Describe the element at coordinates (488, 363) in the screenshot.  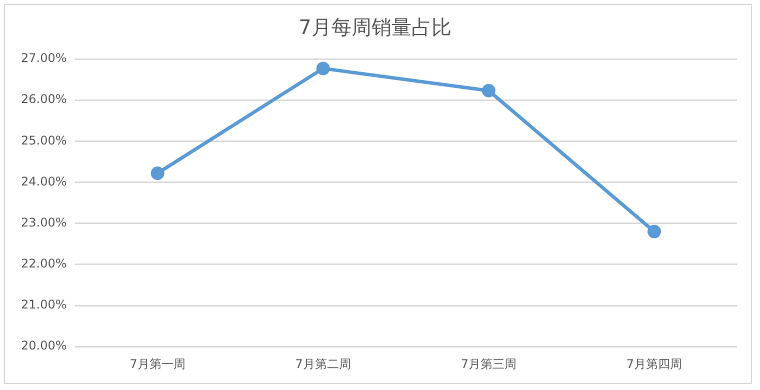
I see `x-tick-label: 7月第三周` at that location.